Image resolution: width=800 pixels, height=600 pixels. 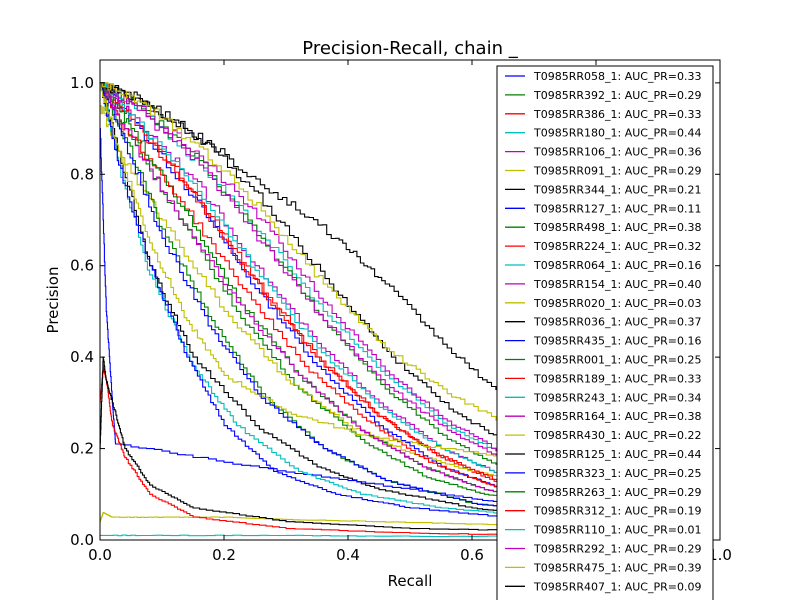 I want to click on x-tick-label: 1.0, so click(x=720, y=555).